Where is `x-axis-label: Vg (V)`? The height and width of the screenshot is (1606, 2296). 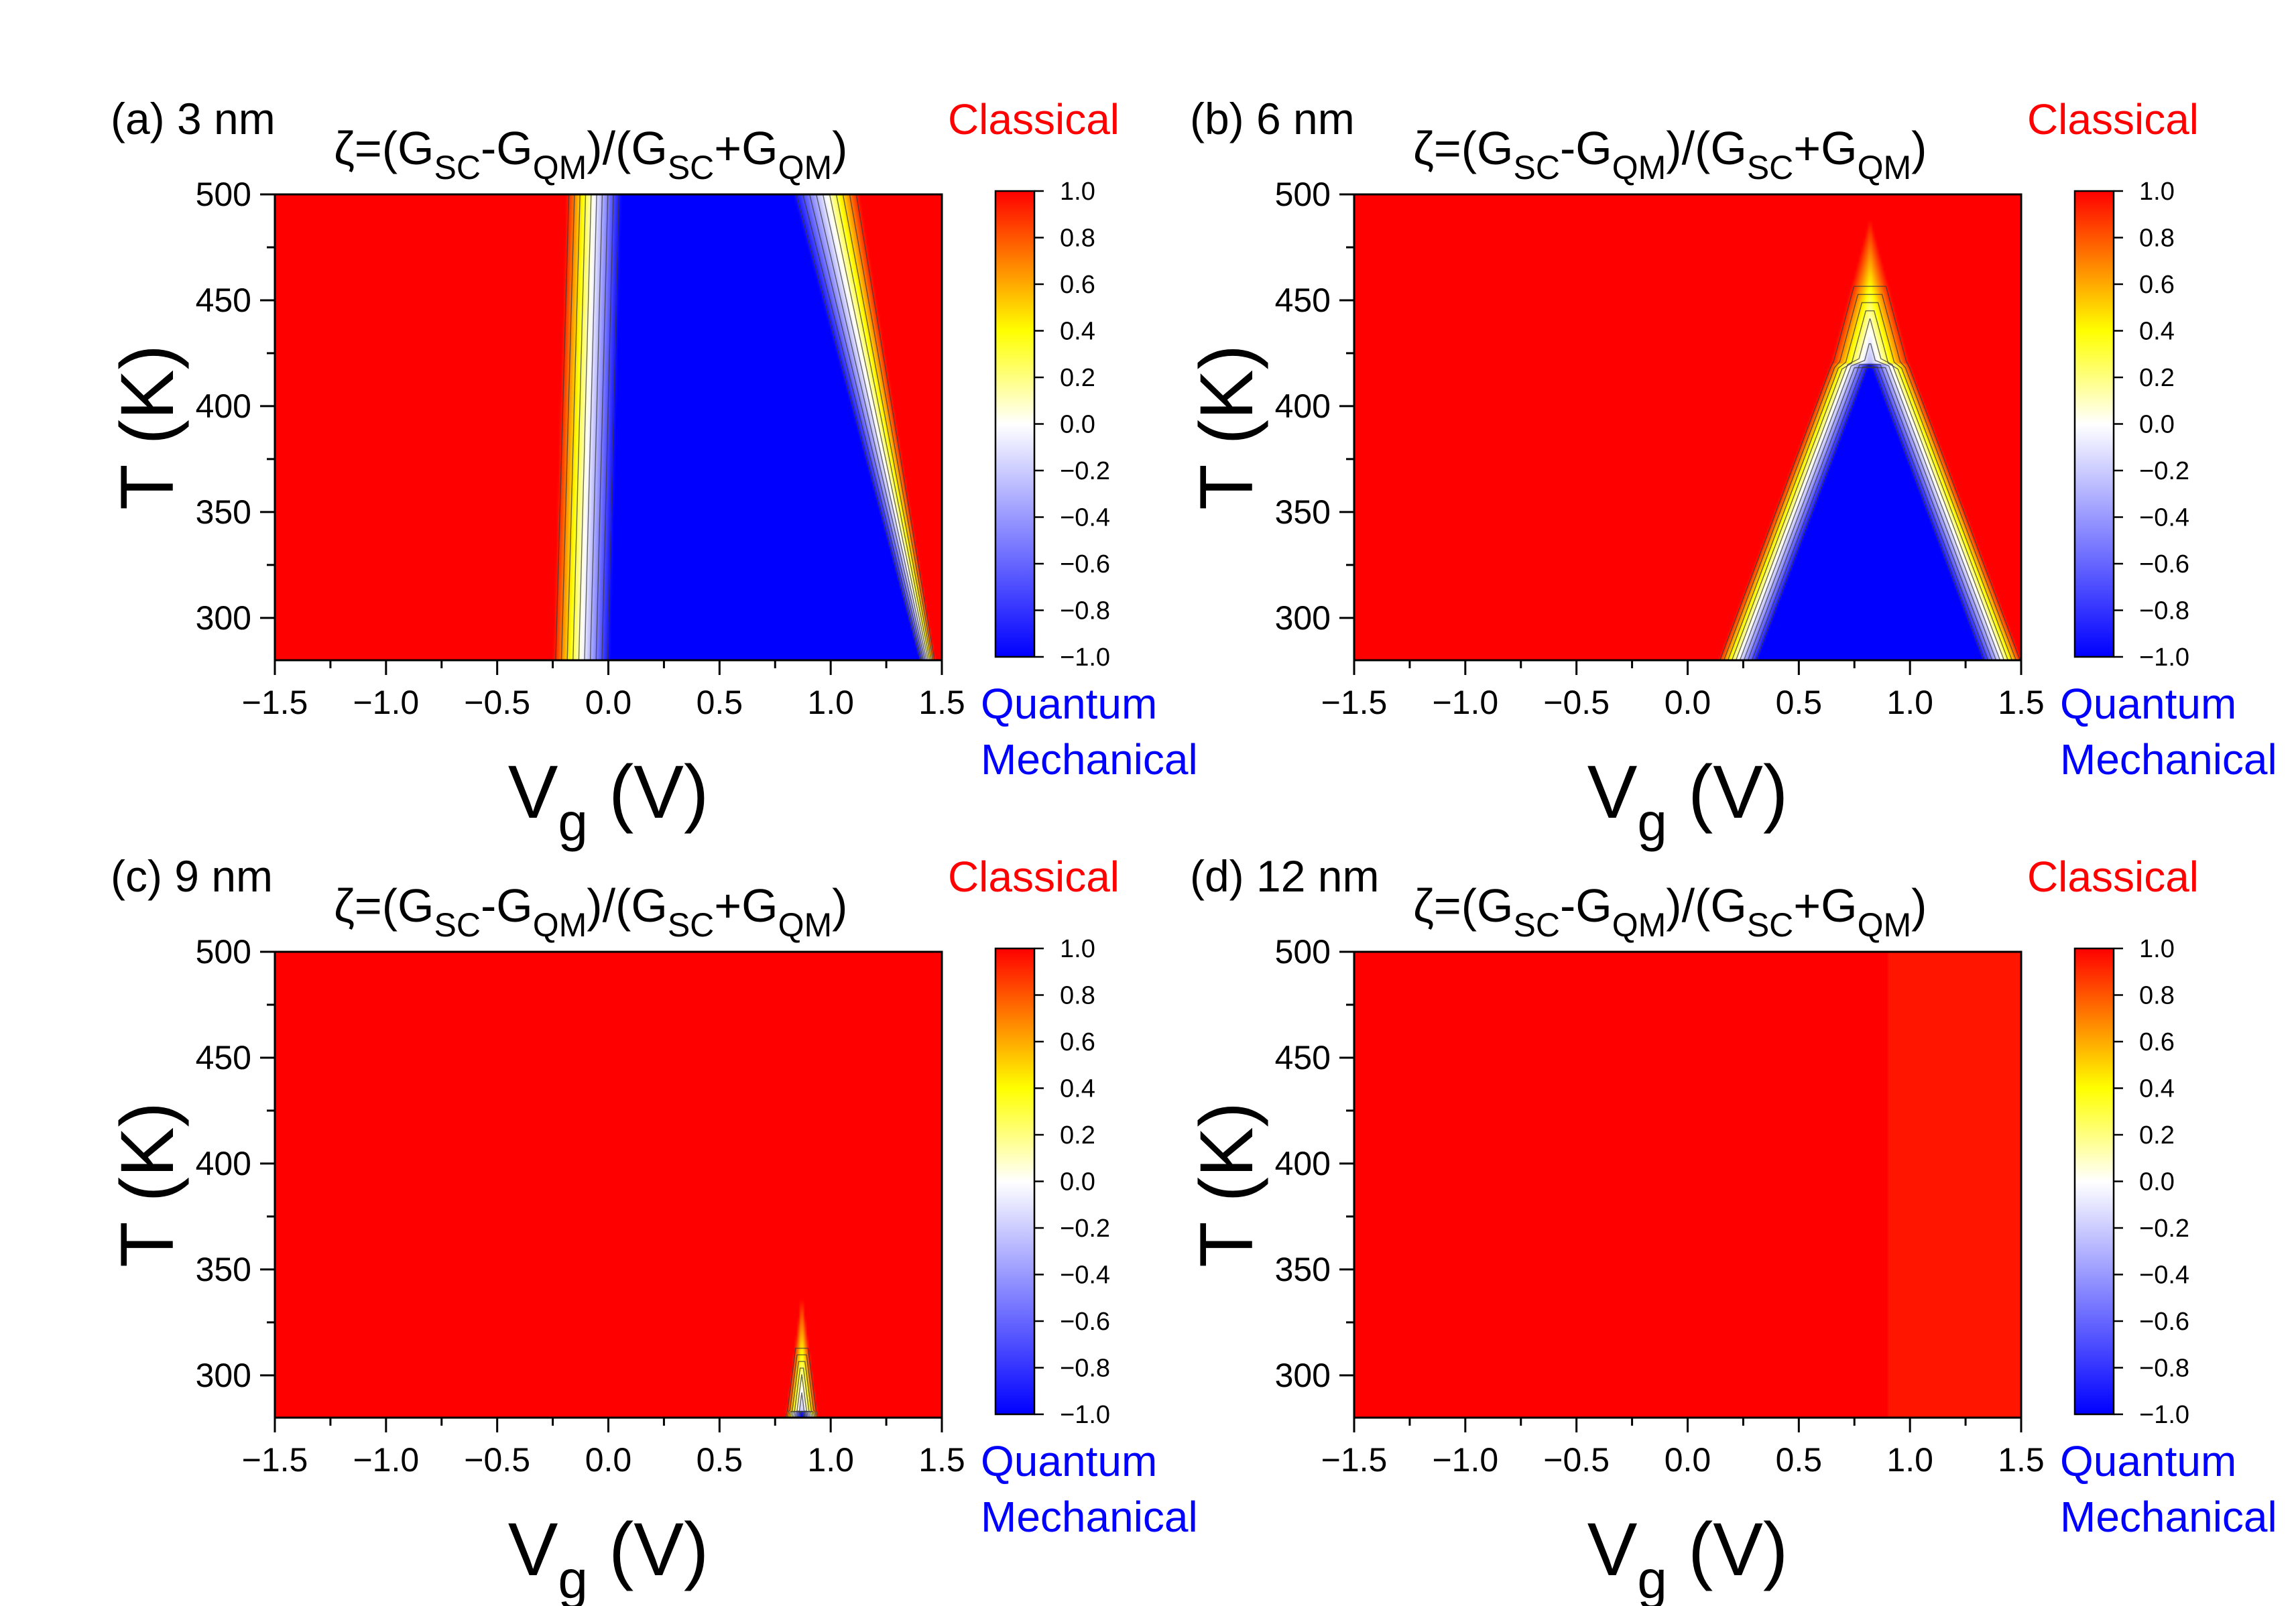
x-axis-label: Vg (V) is located at coordinates (608, 1556).